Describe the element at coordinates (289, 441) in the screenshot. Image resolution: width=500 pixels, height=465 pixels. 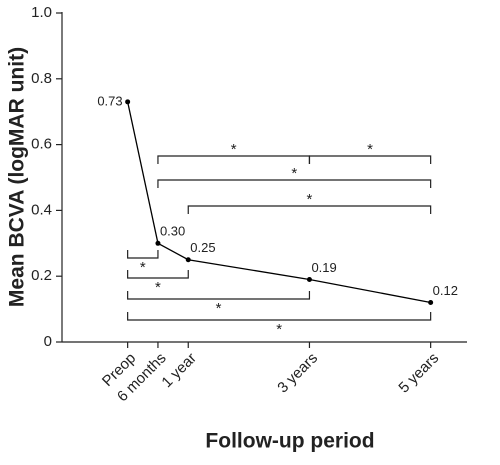
I see `x-axis-title: Follow-up period` at that location.